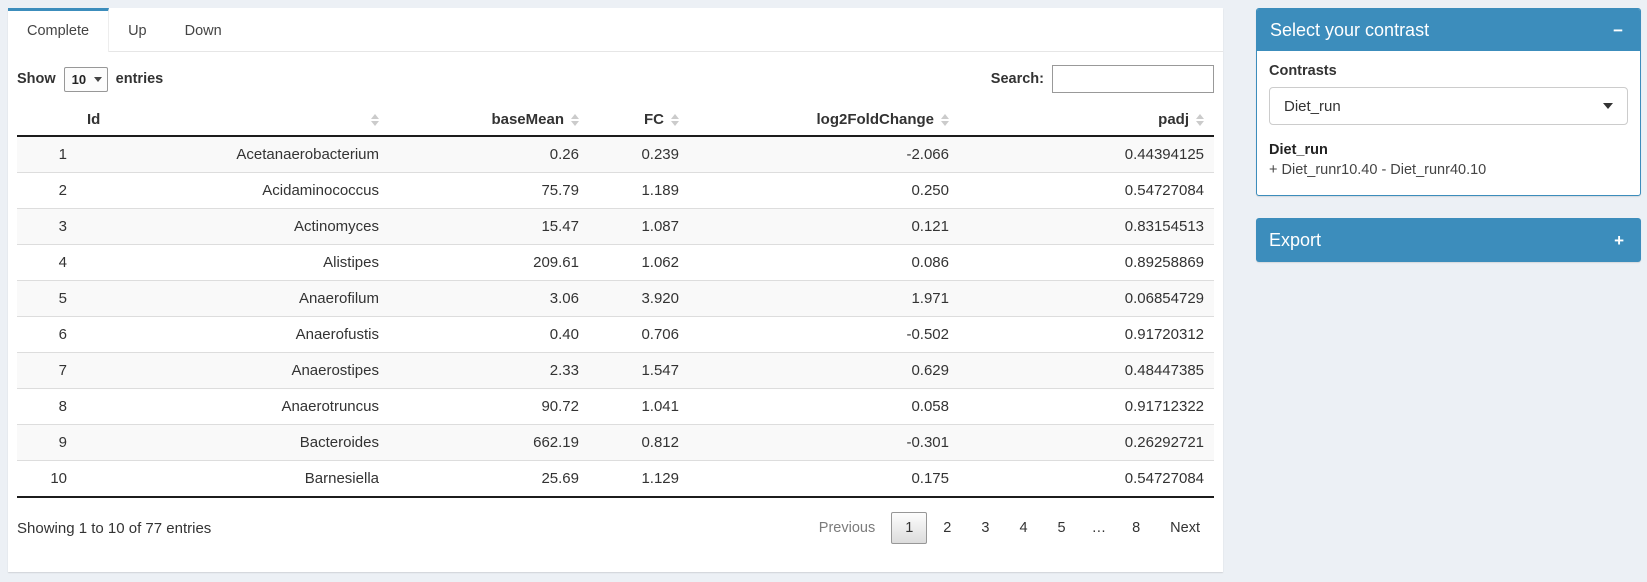  What do you see at coordinates (489, 478) in the screenshot?
I see `cell-basemean: 25.69` at bounding box center [489, 478].